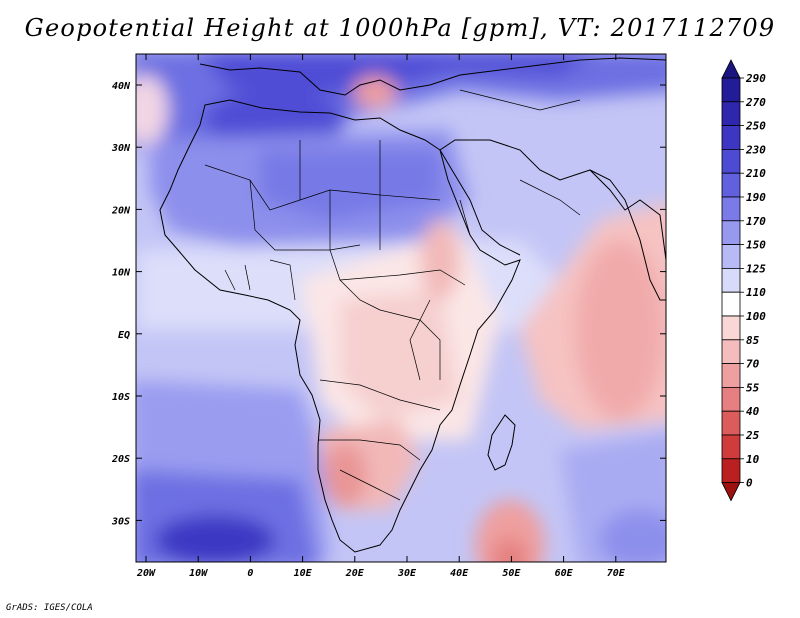 The image size is (800, 618). Describe the element at coordinates (756, 268) in the screenshot. I see `colorbar-label: 125` at that location.